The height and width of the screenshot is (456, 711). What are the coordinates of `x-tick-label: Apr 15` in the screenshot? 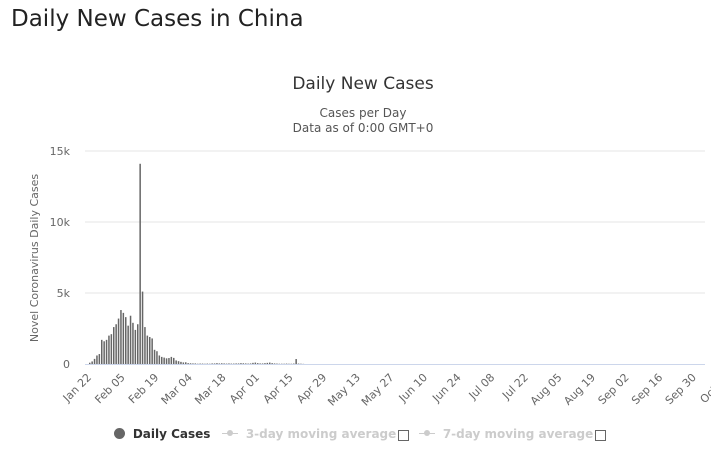 It's located at (278, 388).